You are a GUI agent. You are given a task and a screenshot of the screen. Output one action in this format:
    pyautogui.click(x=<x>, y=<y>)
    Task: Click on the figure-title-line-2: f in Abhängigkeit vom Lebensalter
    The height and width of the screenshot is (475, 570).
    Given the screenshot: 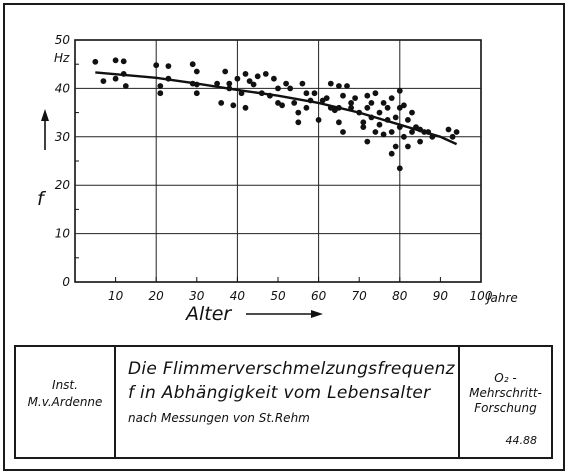 What is the action you would take?
    pyautogui.click(x=279, y=393)
    